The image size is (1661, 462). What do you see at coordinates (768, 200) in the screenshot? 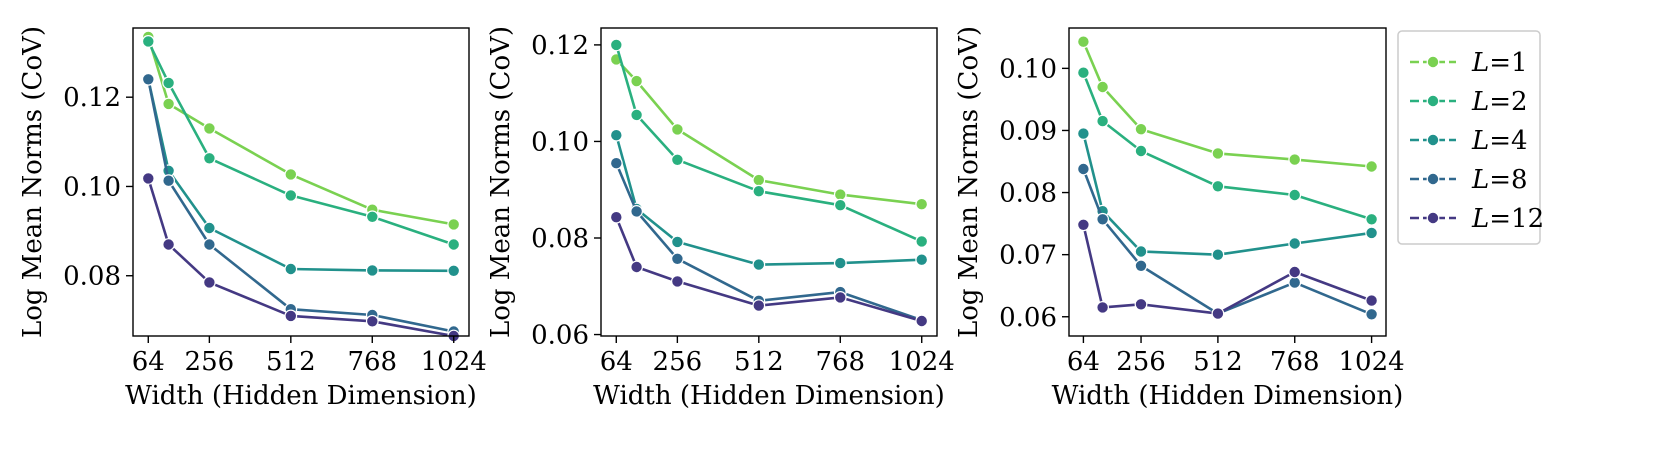
I see `series-line-L4` at bounding box center [768, 200].